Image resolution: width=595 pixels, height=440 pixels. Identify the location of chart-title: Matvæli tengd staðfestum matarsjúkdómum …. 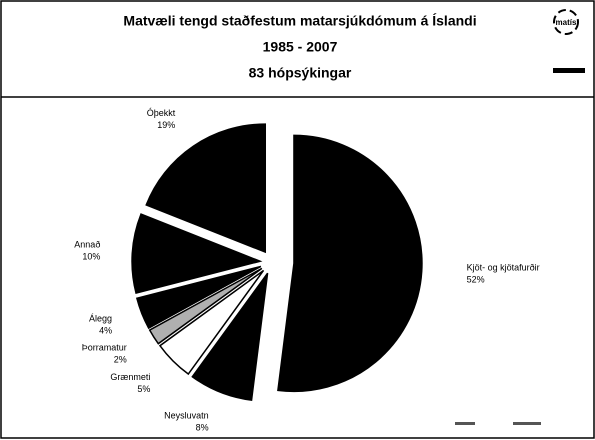
(299, 21).